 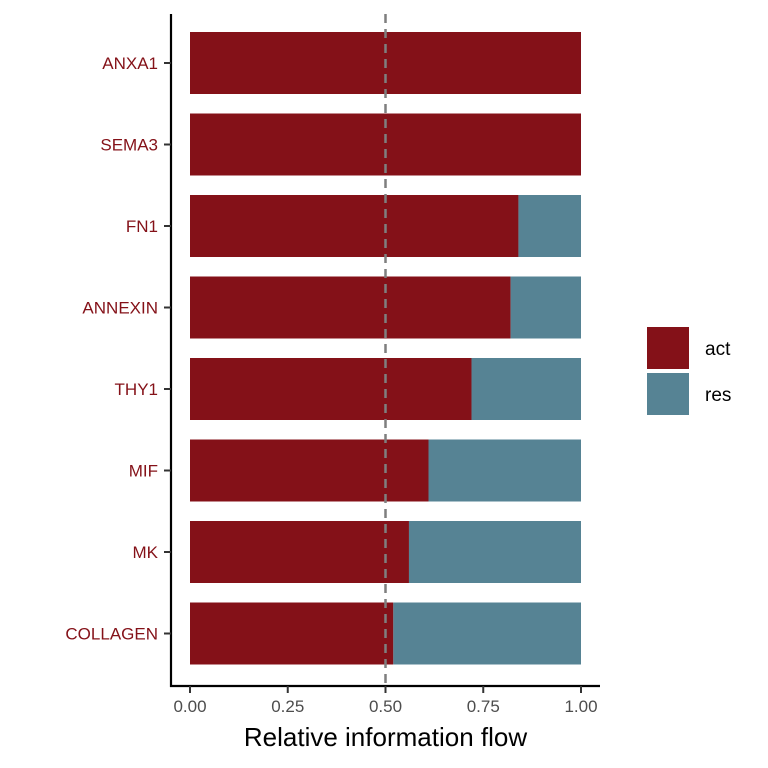 I want to click on y-tick-label-collagen: COLLAGEN, so click(x=111, y=634).